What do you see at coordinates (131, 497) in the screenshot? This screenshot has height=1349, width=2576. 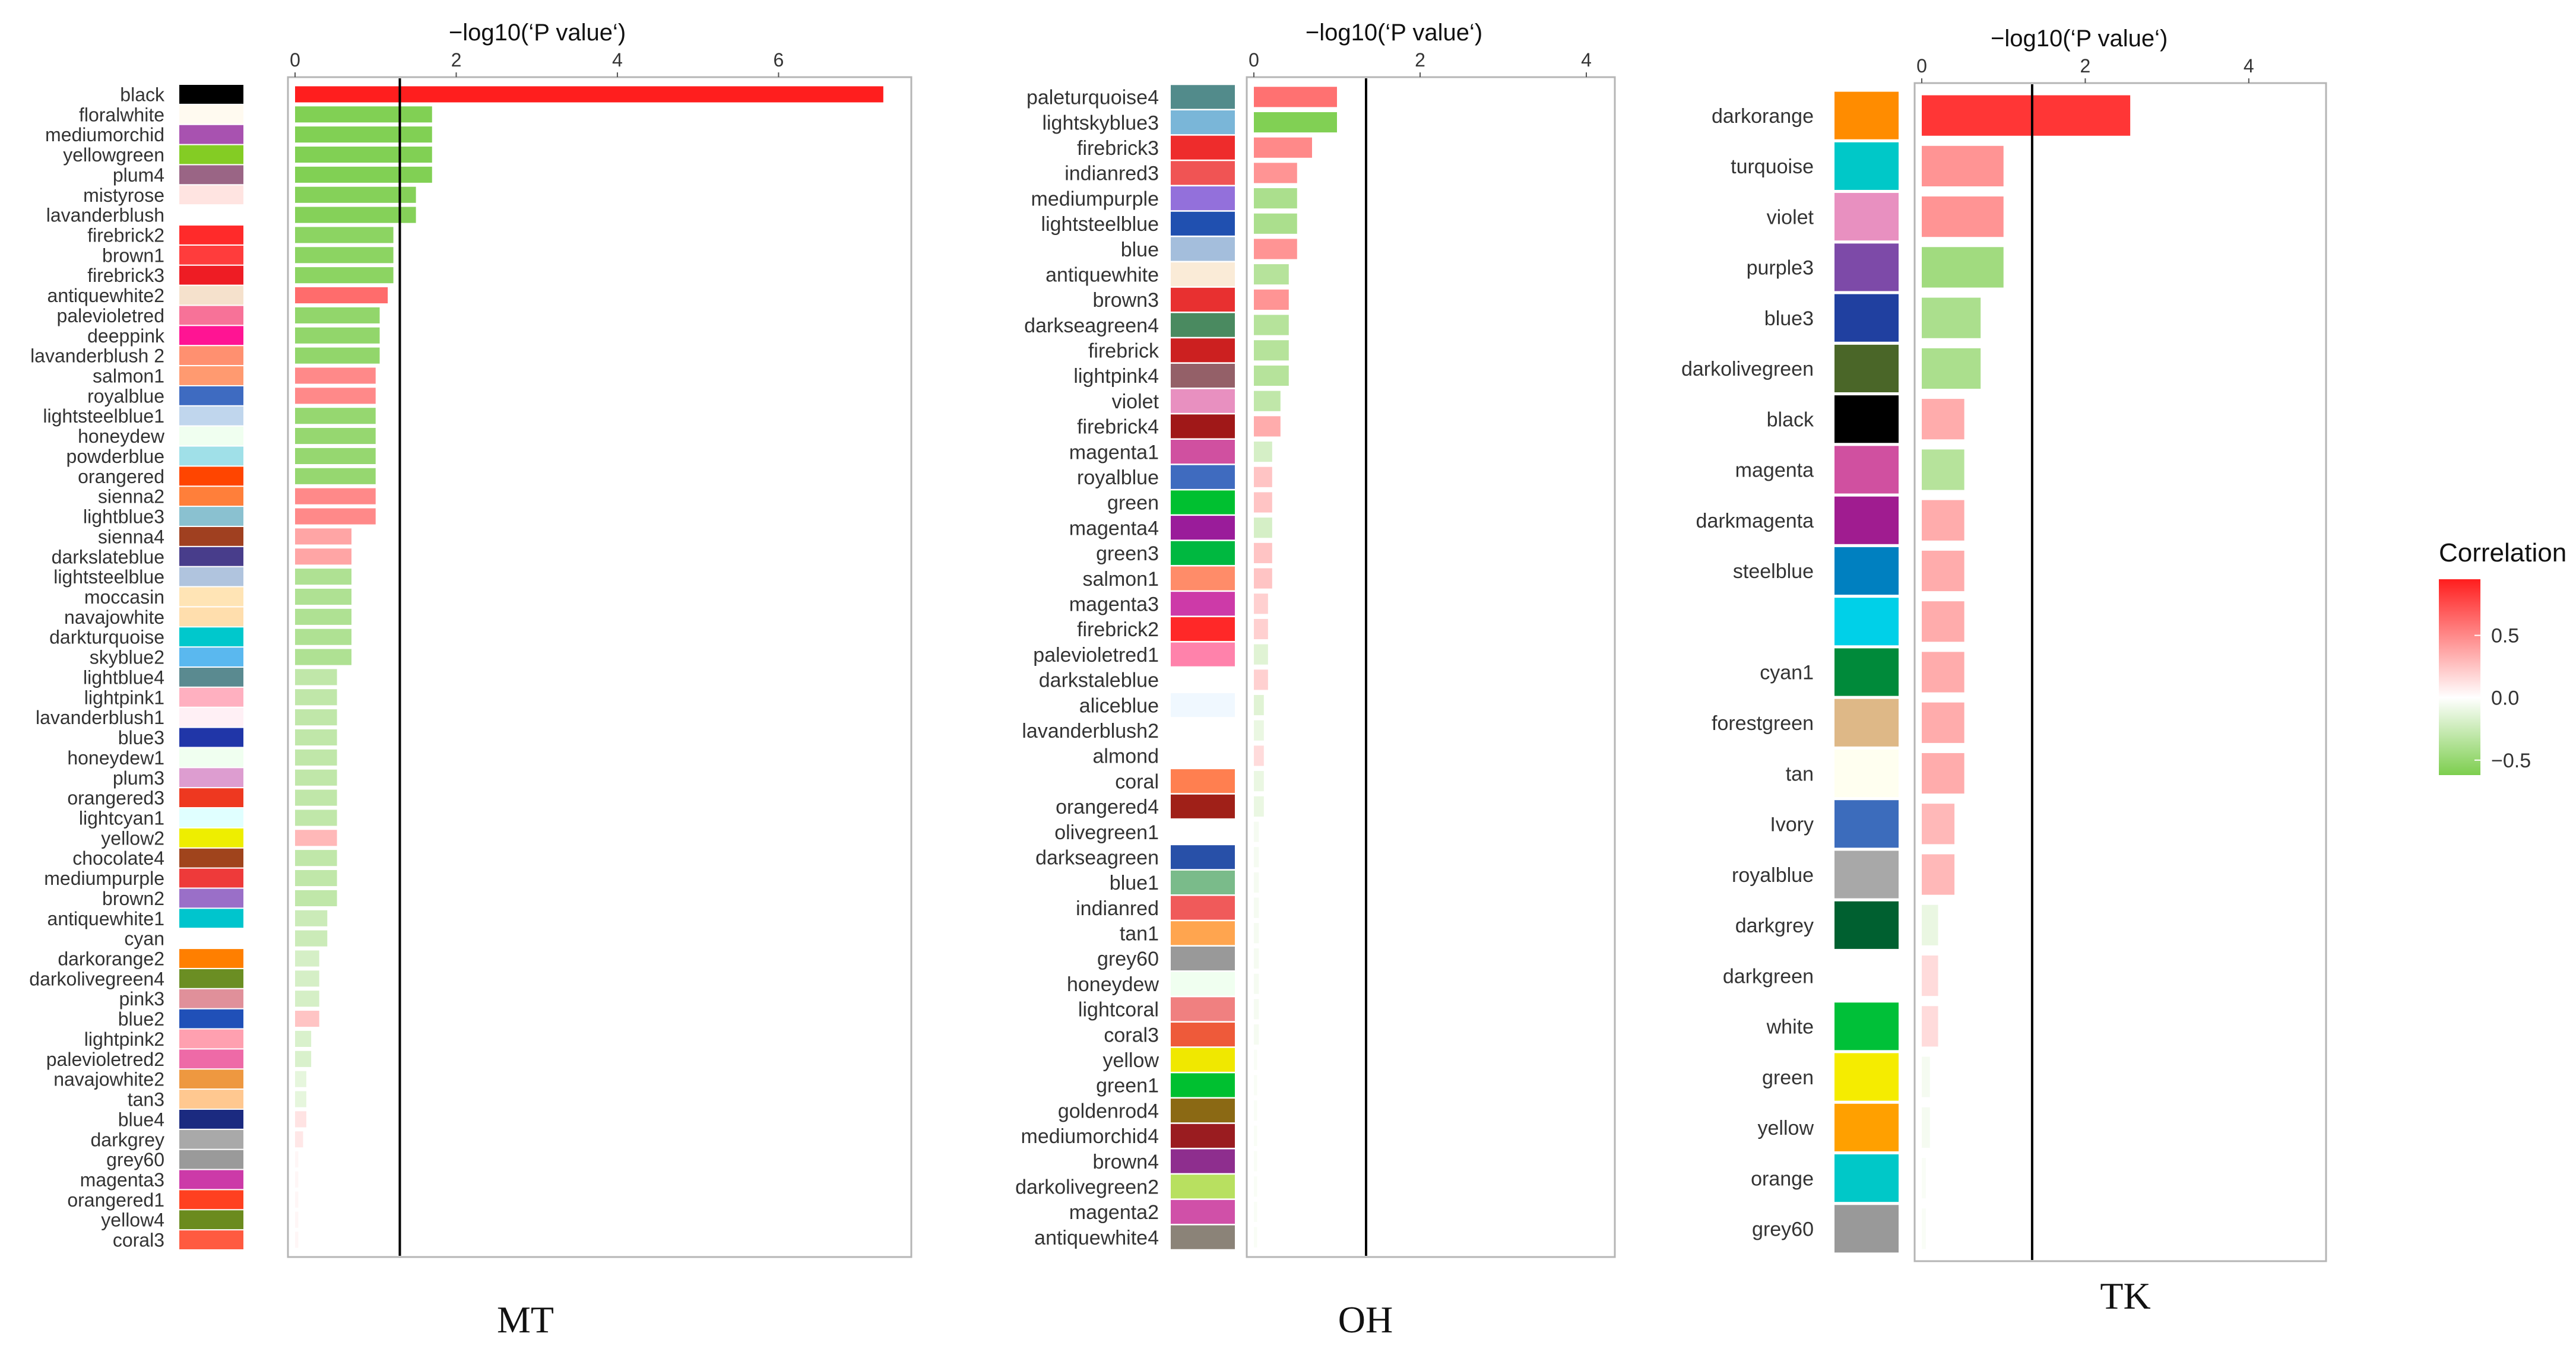 I see `module-label: sienna2` at bounding box center [131, 497].